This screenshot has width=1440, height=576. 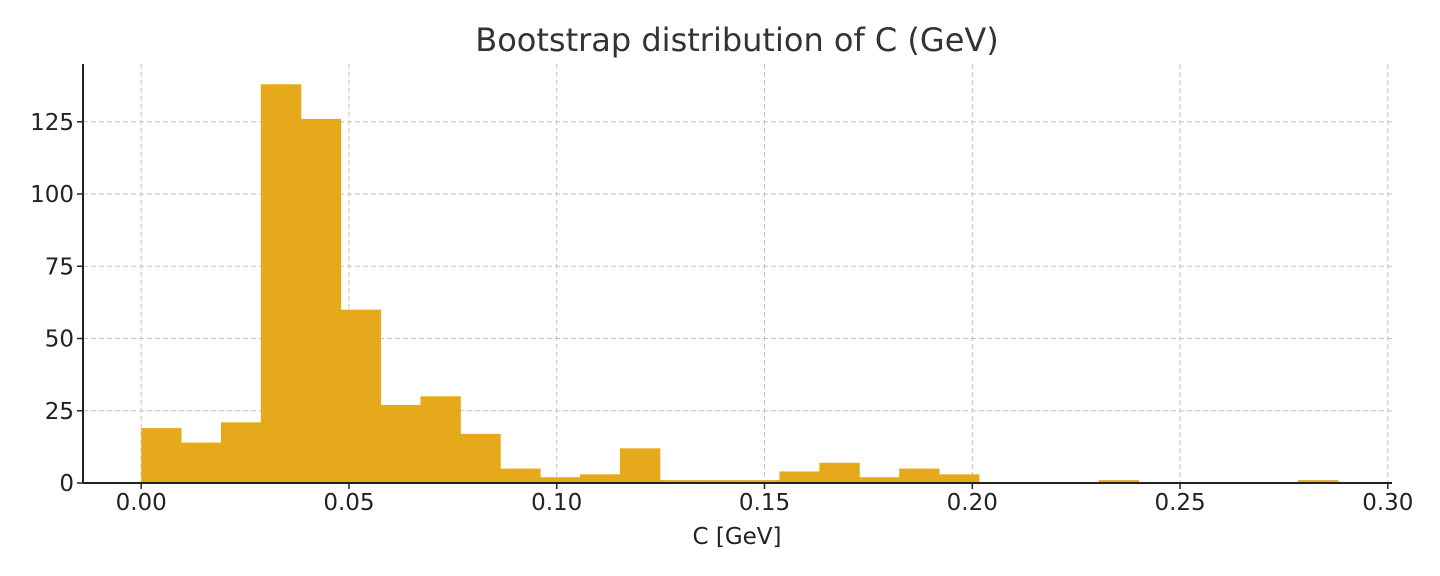 What do you see at coordinates (348, 503) in the screenshot?
I see `x-tick-label: 0.05` at bounding box center [348, 503].